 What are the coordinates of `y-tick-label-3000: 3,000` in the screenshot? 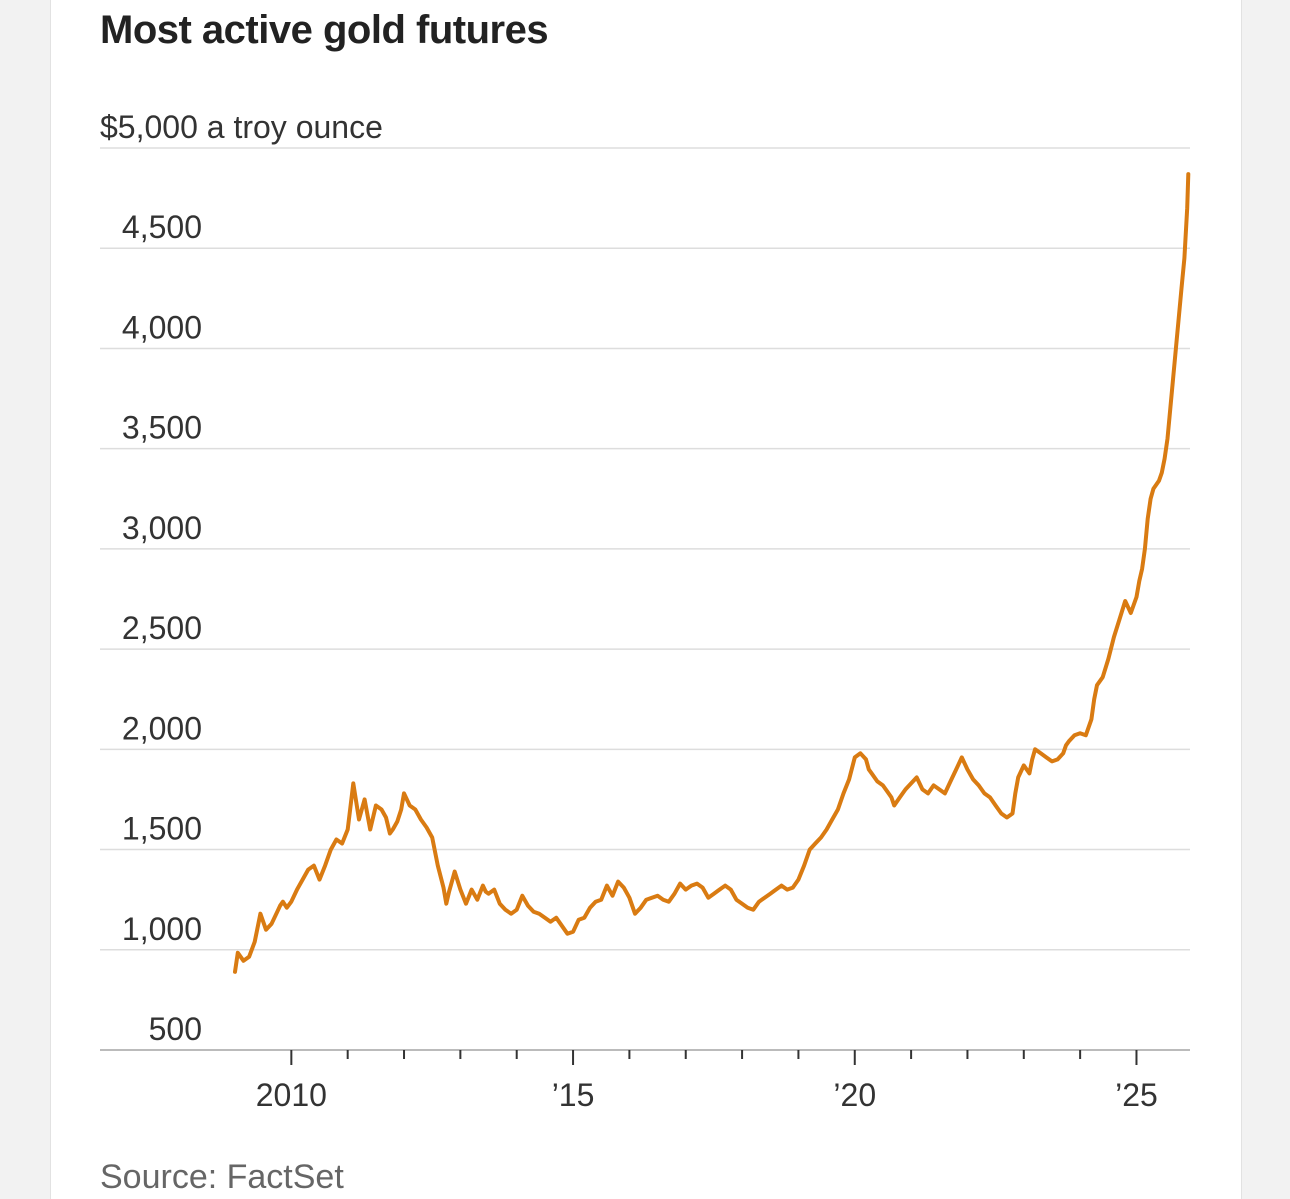 It's located at (162, 528).